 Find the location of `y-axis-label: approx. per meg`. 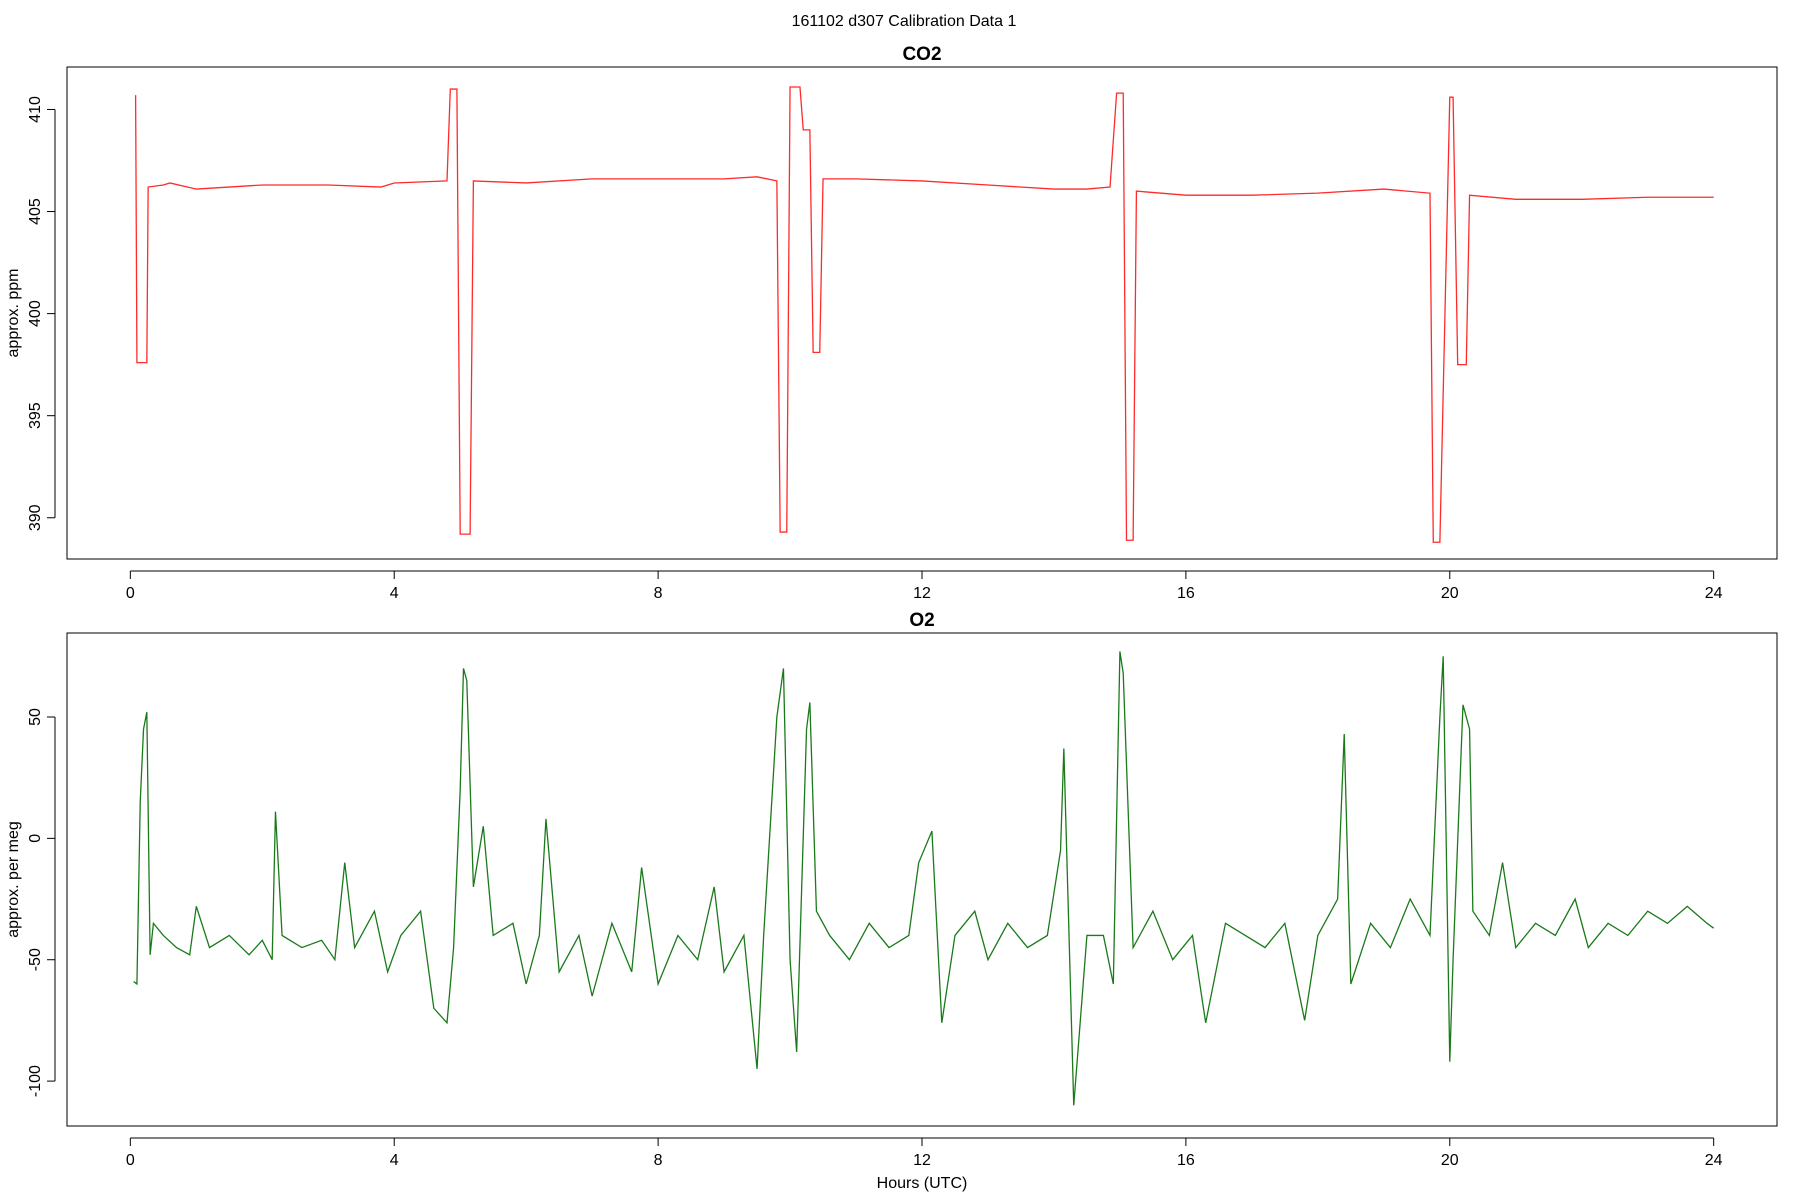

y-axis-label: approx. per meg is located at coordinates (13, 879).